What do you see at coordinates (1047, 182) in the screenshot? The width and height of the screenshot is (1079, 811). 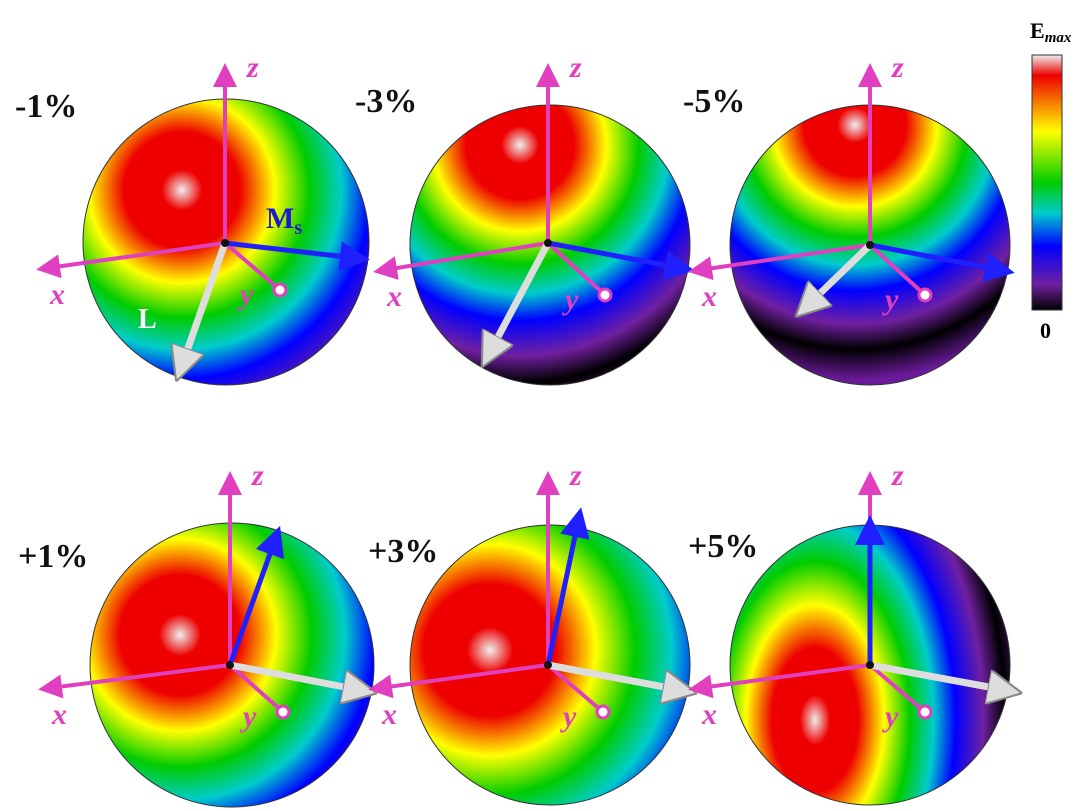 I see `colorbar` at bounding box center [1047, 182].